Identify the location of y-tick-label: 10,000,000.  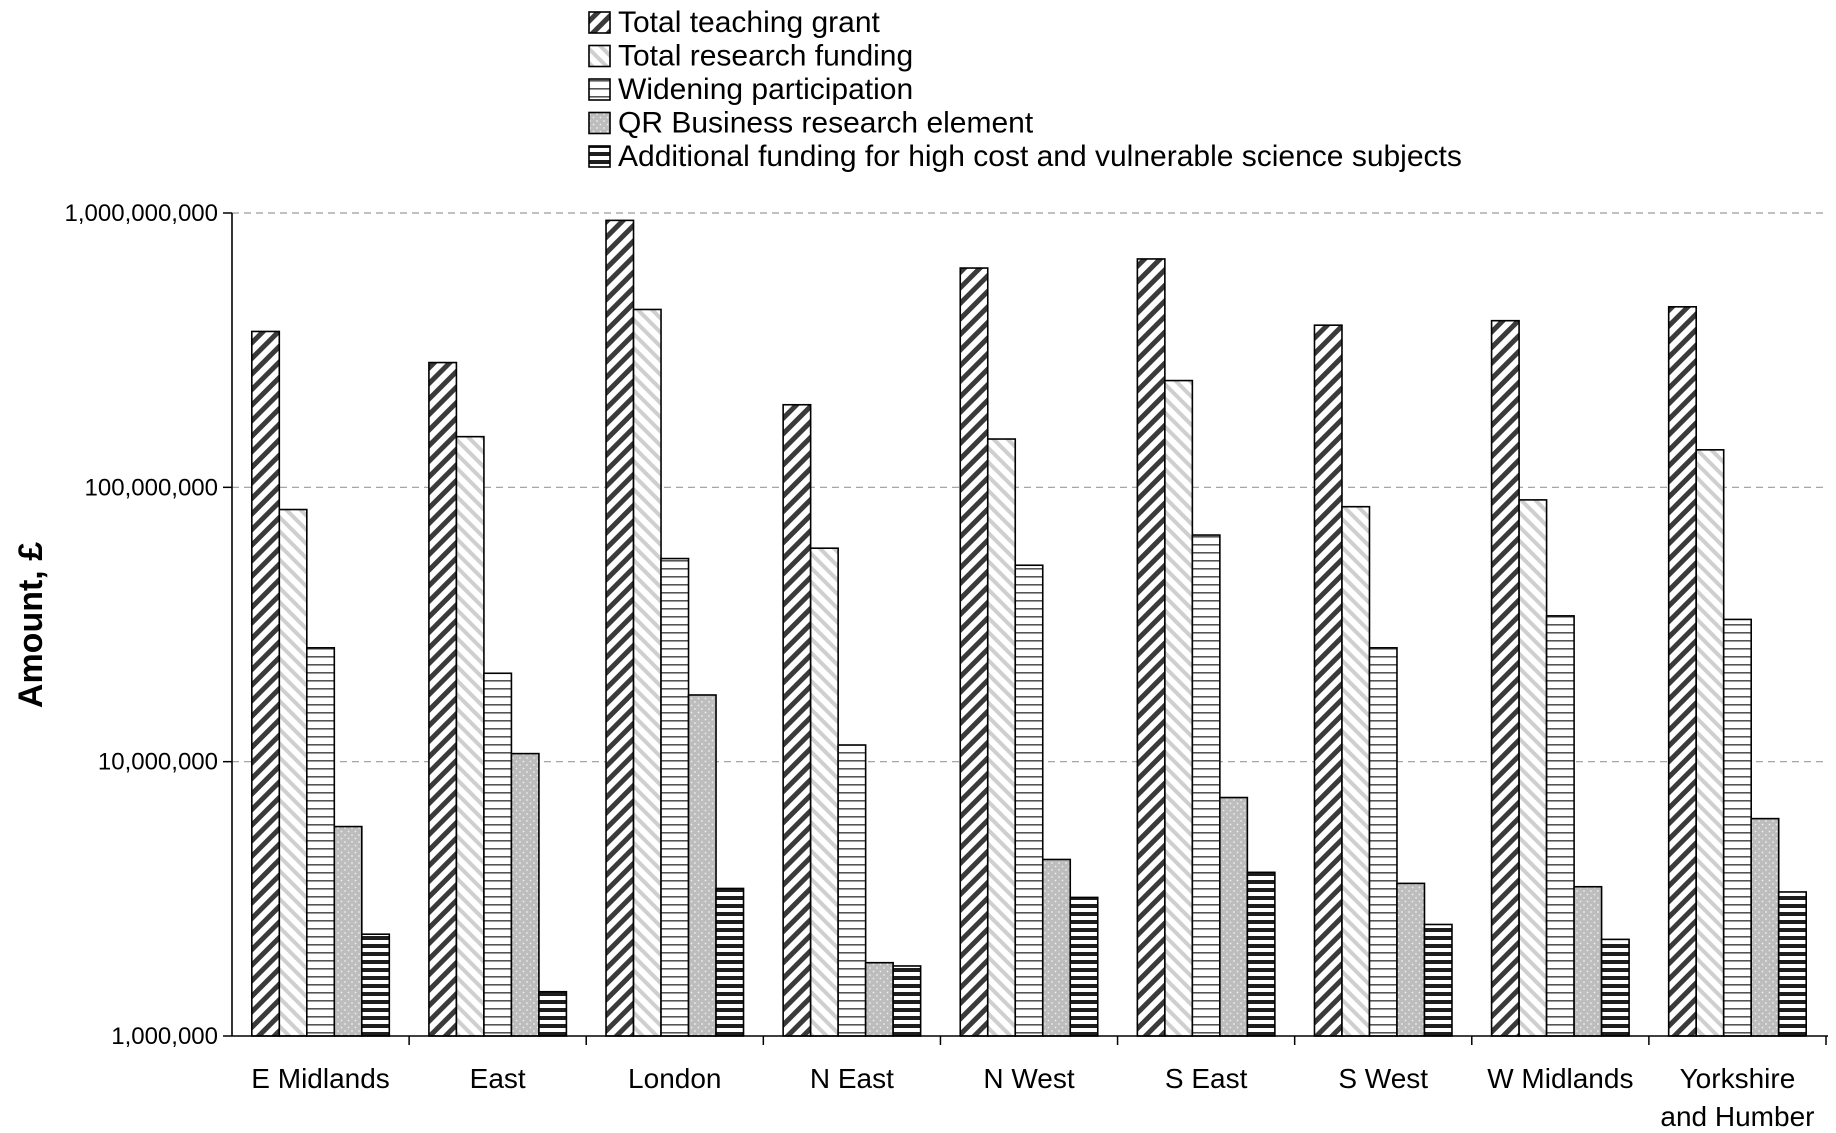
(158, 762).